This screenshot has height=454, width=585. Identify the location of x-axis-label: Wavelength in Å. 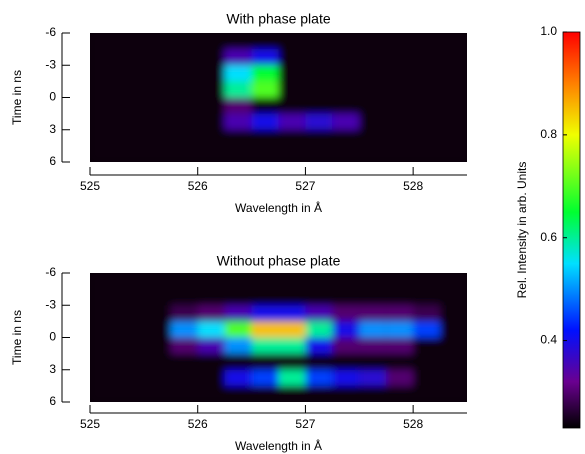
(278, 207).